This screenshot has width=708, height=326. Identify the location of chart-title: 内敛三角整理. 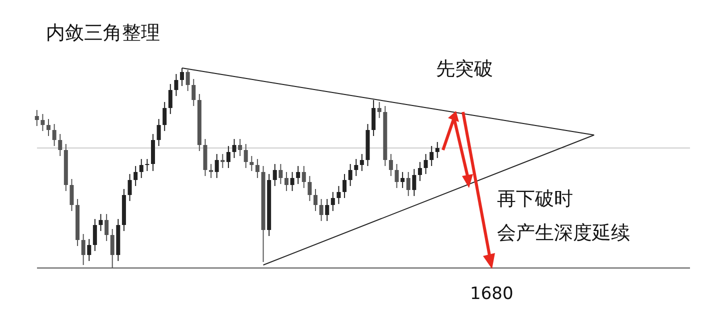
(103, 33).